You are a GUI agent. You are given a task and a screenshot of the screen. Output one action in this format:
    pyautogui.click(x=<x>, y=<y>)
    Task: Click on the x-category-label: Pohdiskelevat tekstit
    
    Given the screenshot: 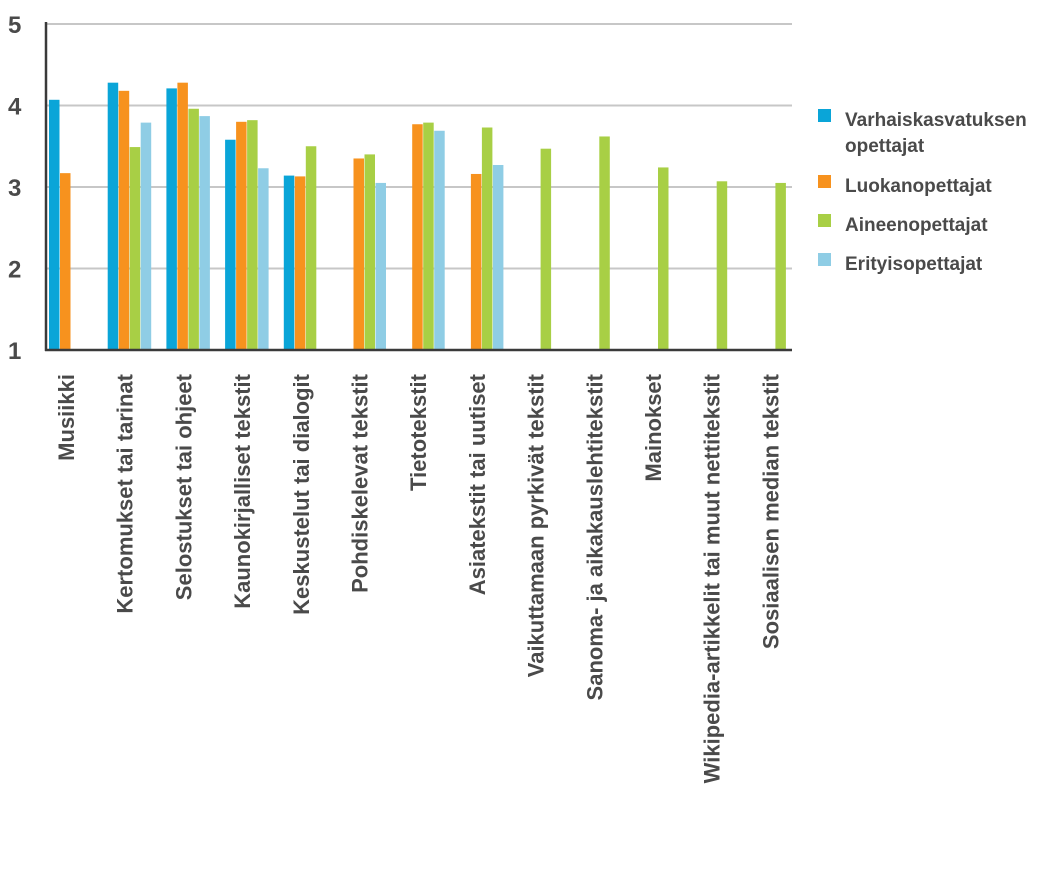 What is the action you would take?
    pyautogui.click(x=360, y=483)
    